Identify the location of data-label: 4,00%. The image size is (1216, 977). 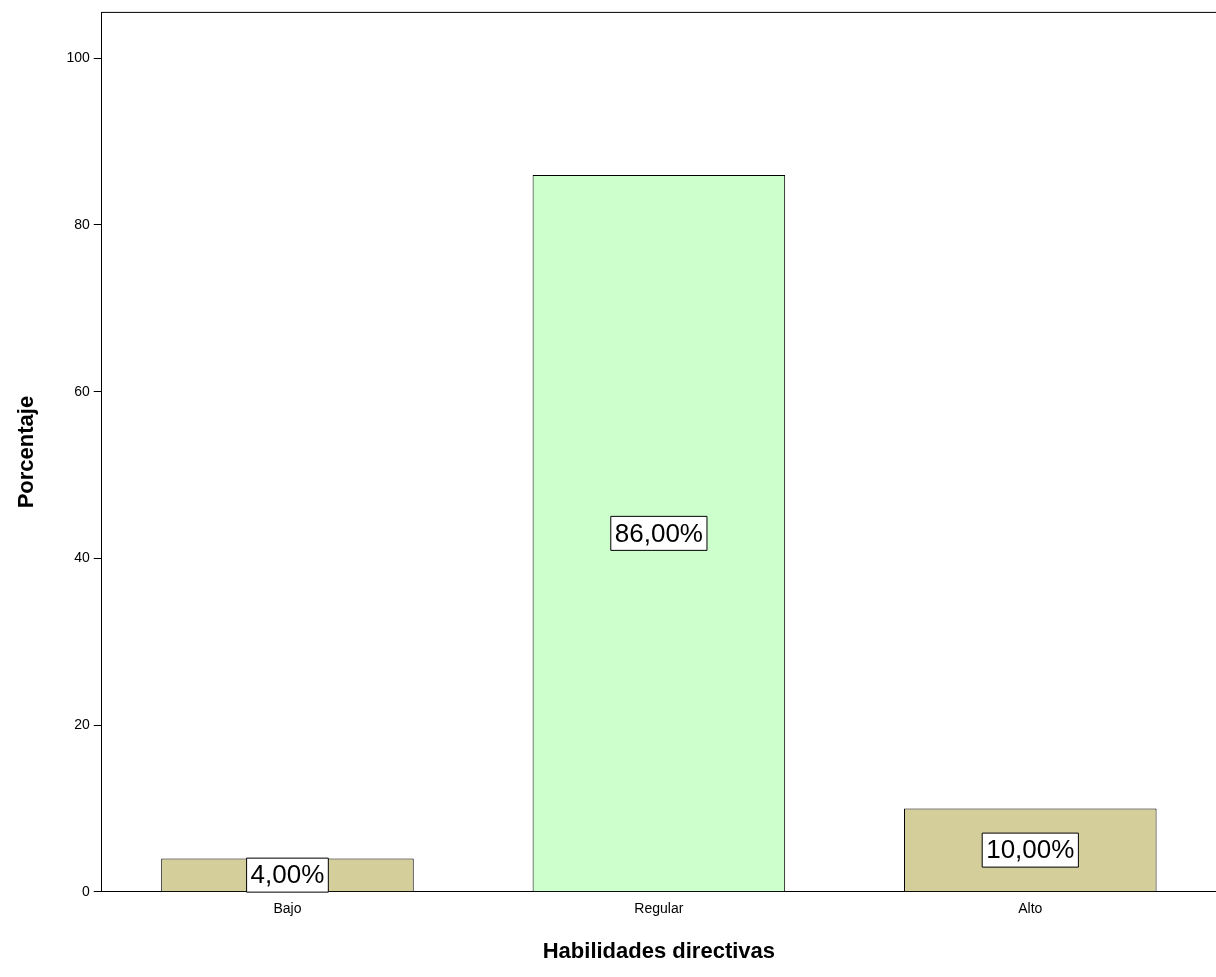
(287, 874).